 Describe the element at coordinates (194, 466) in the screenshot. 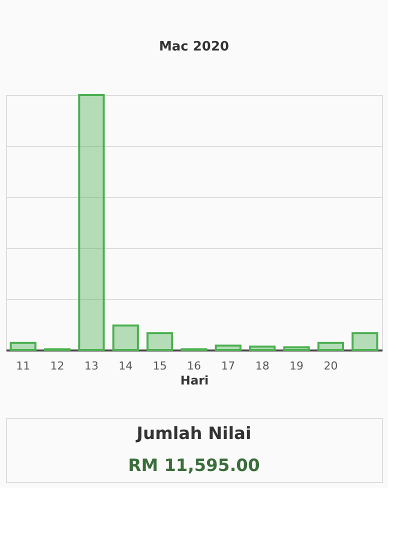

I see `text: RM 11,595.00` at that location.